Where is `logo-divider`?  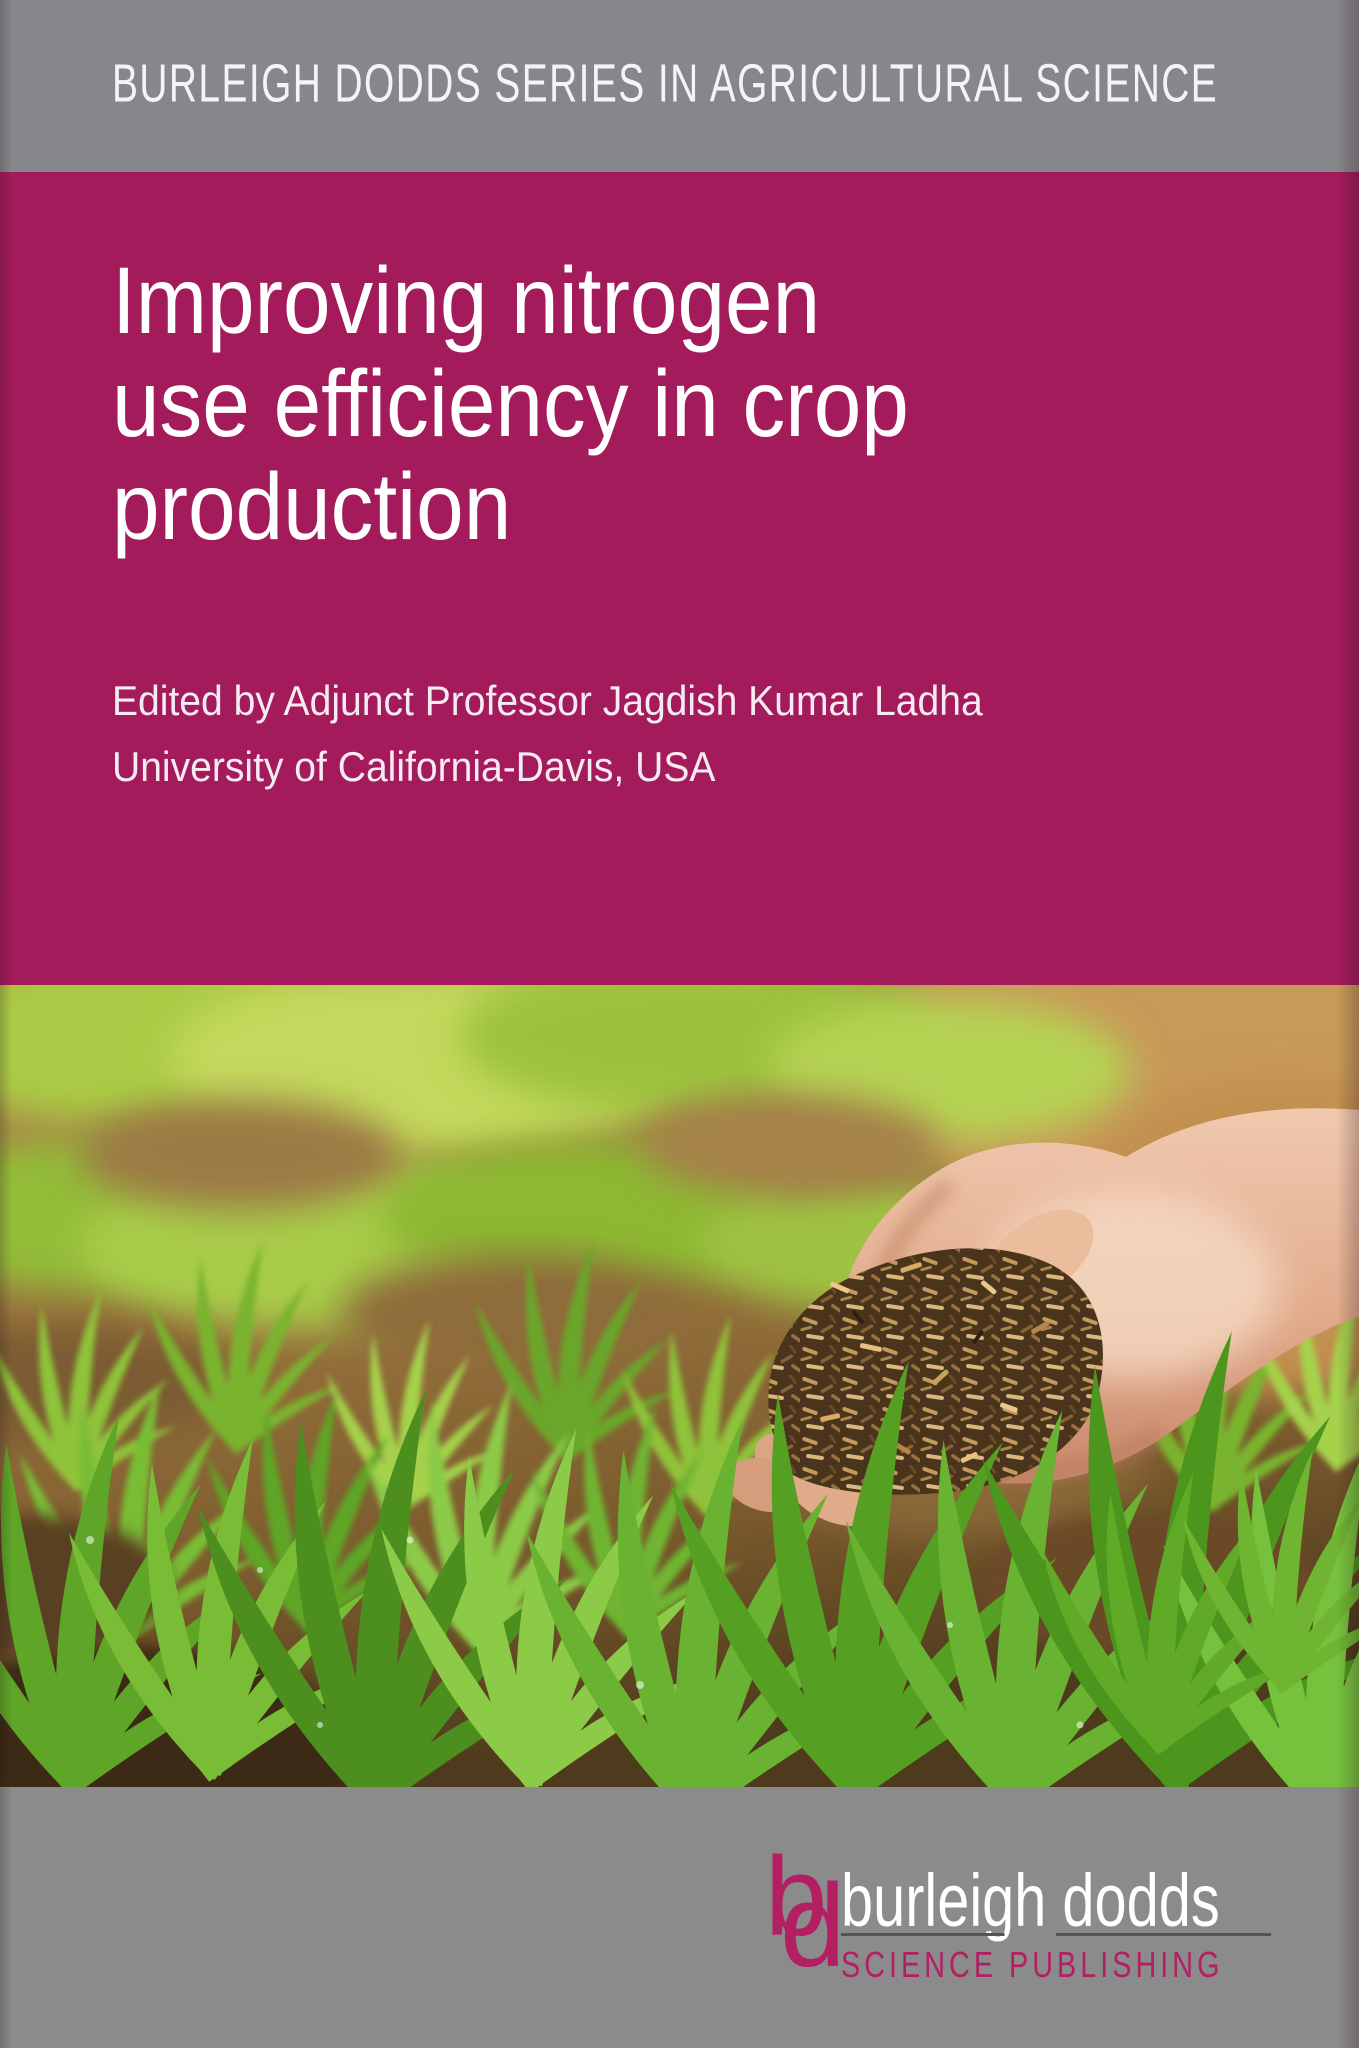 logo-divider is located at coordinates (1056, 1934).